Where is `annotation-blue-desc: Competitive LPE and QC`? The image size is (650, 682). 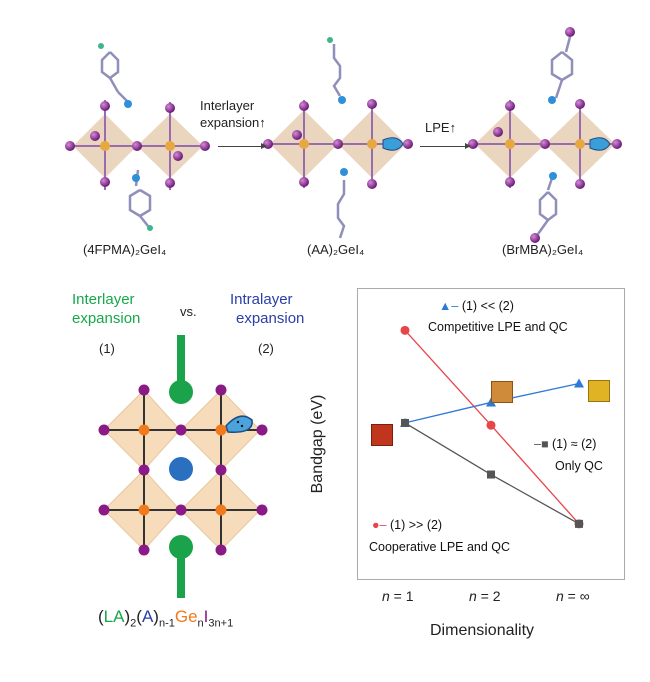
annotation-blue-desc: Competitive LPE and QC is located at coordinates (498, 327).